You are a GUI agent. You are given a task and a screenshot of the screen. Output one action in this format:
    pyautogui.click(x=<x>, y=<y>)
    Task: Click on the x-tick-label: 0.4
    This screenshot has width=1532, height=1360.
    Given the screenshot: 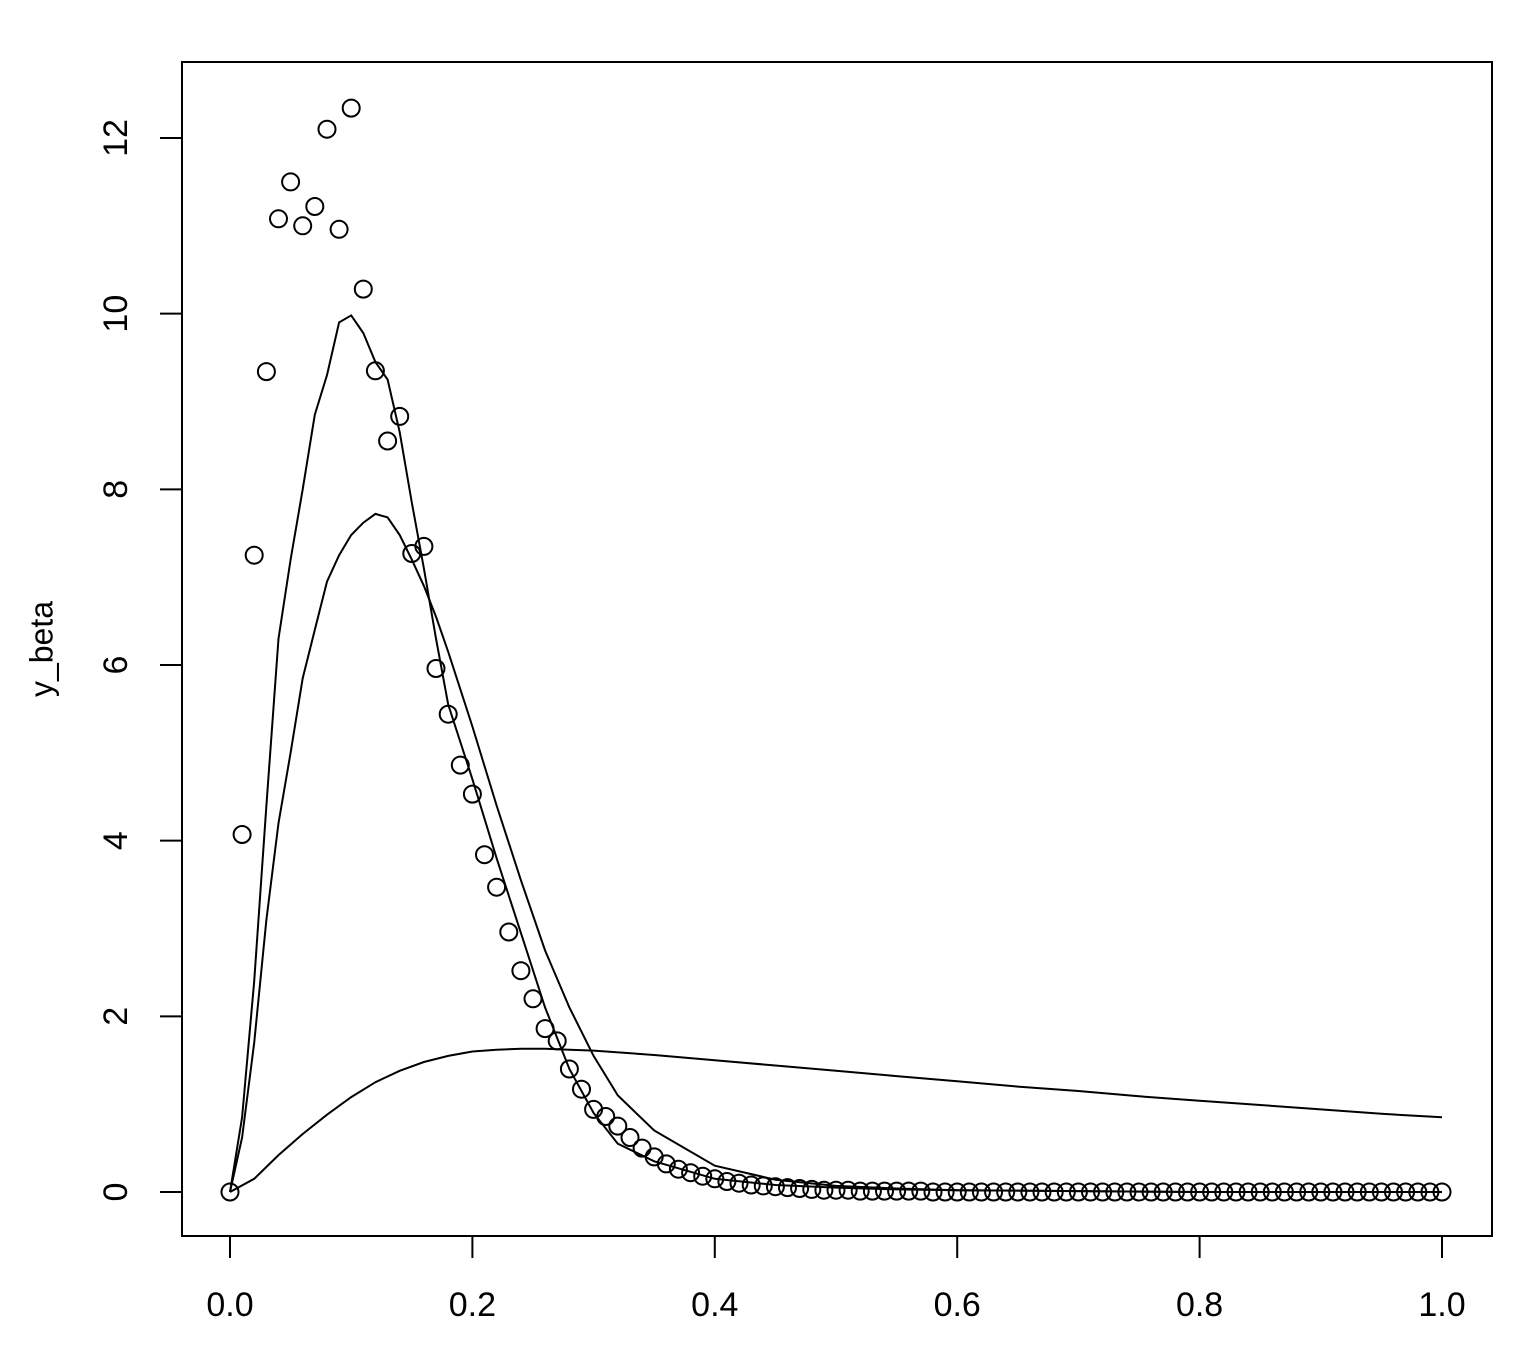 What is the action you would take?
    pyautogui.click(x=714, y=1305)
    